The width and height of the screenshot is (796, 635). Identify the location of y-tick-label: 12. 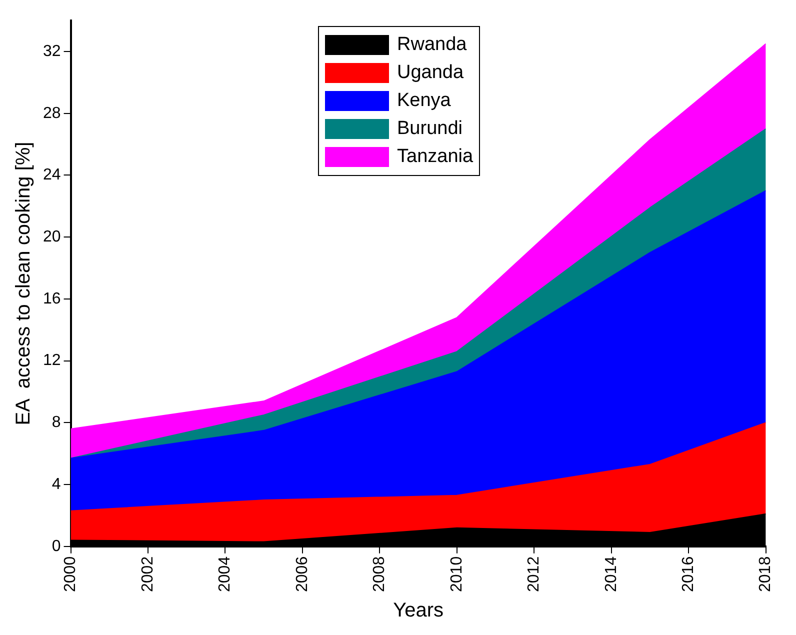
(52, 361).